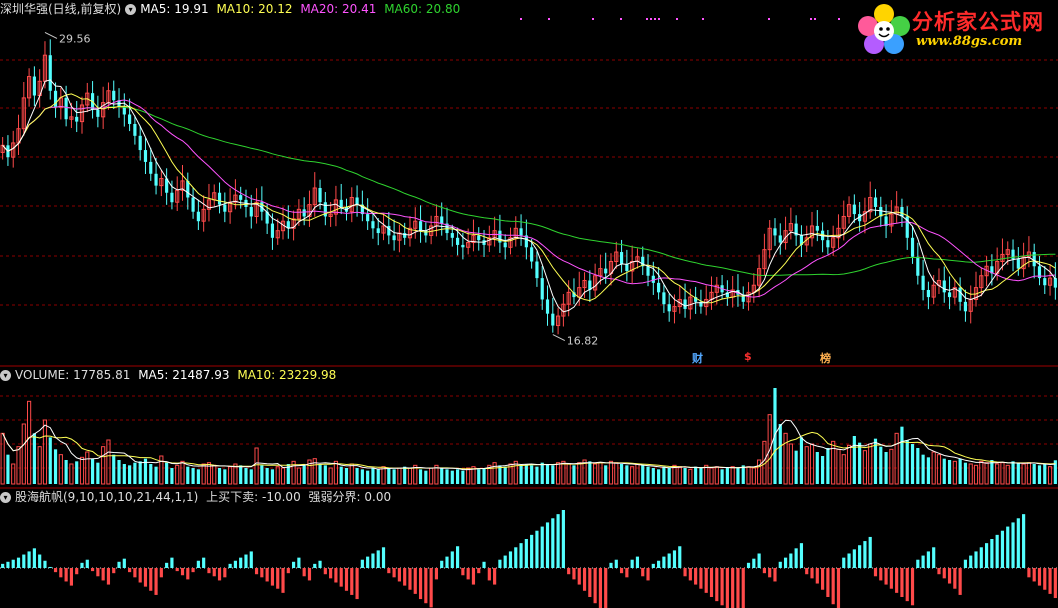  I want to click on site-logo: 分析家公式网 www.88gs.com, so click(955, 30).